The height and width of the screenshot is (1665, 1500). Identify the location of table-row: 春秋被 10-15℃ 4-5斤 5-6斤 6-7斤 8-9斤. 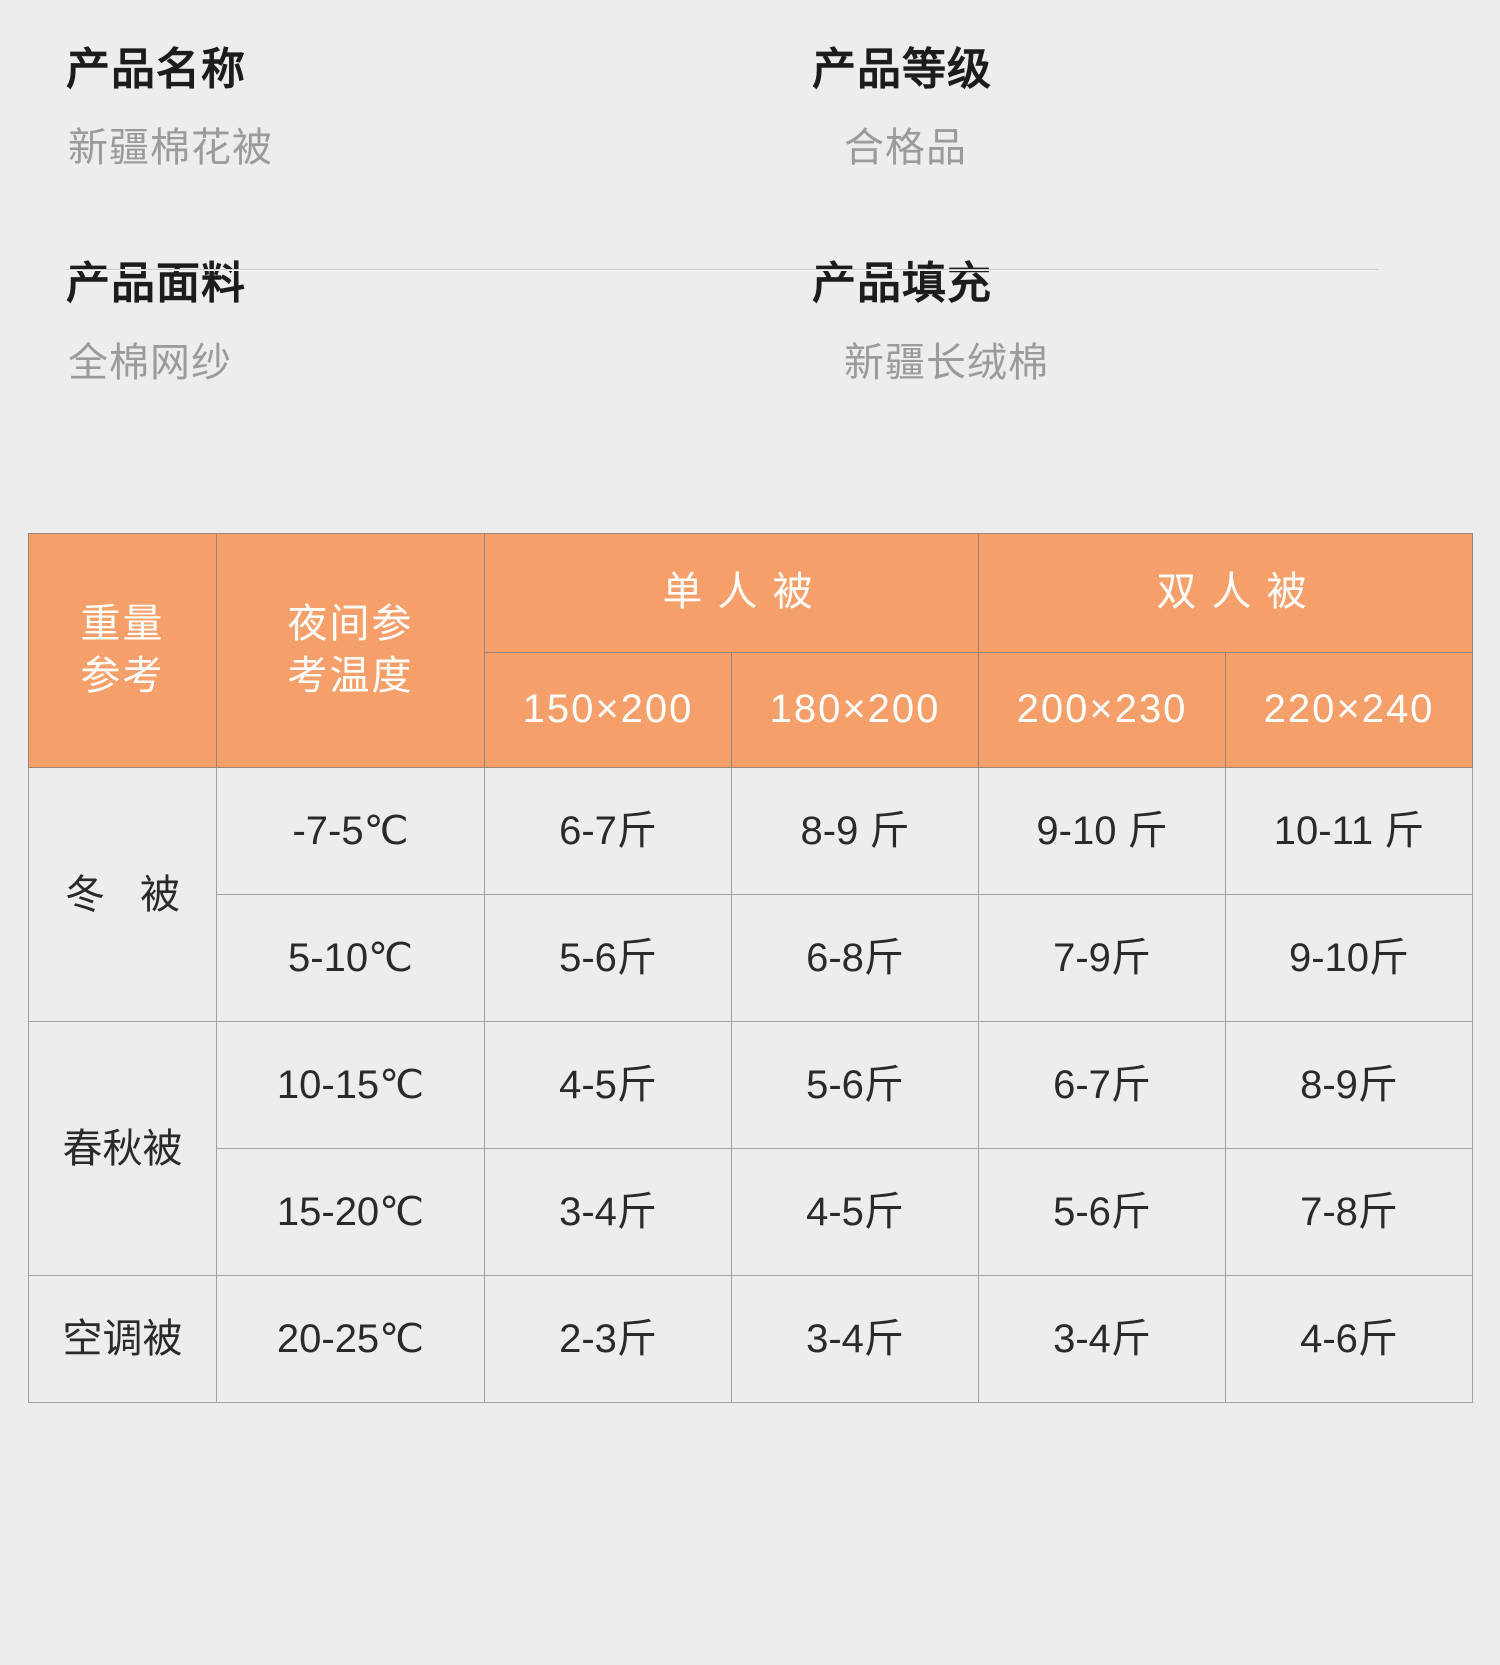
(751, 1148).